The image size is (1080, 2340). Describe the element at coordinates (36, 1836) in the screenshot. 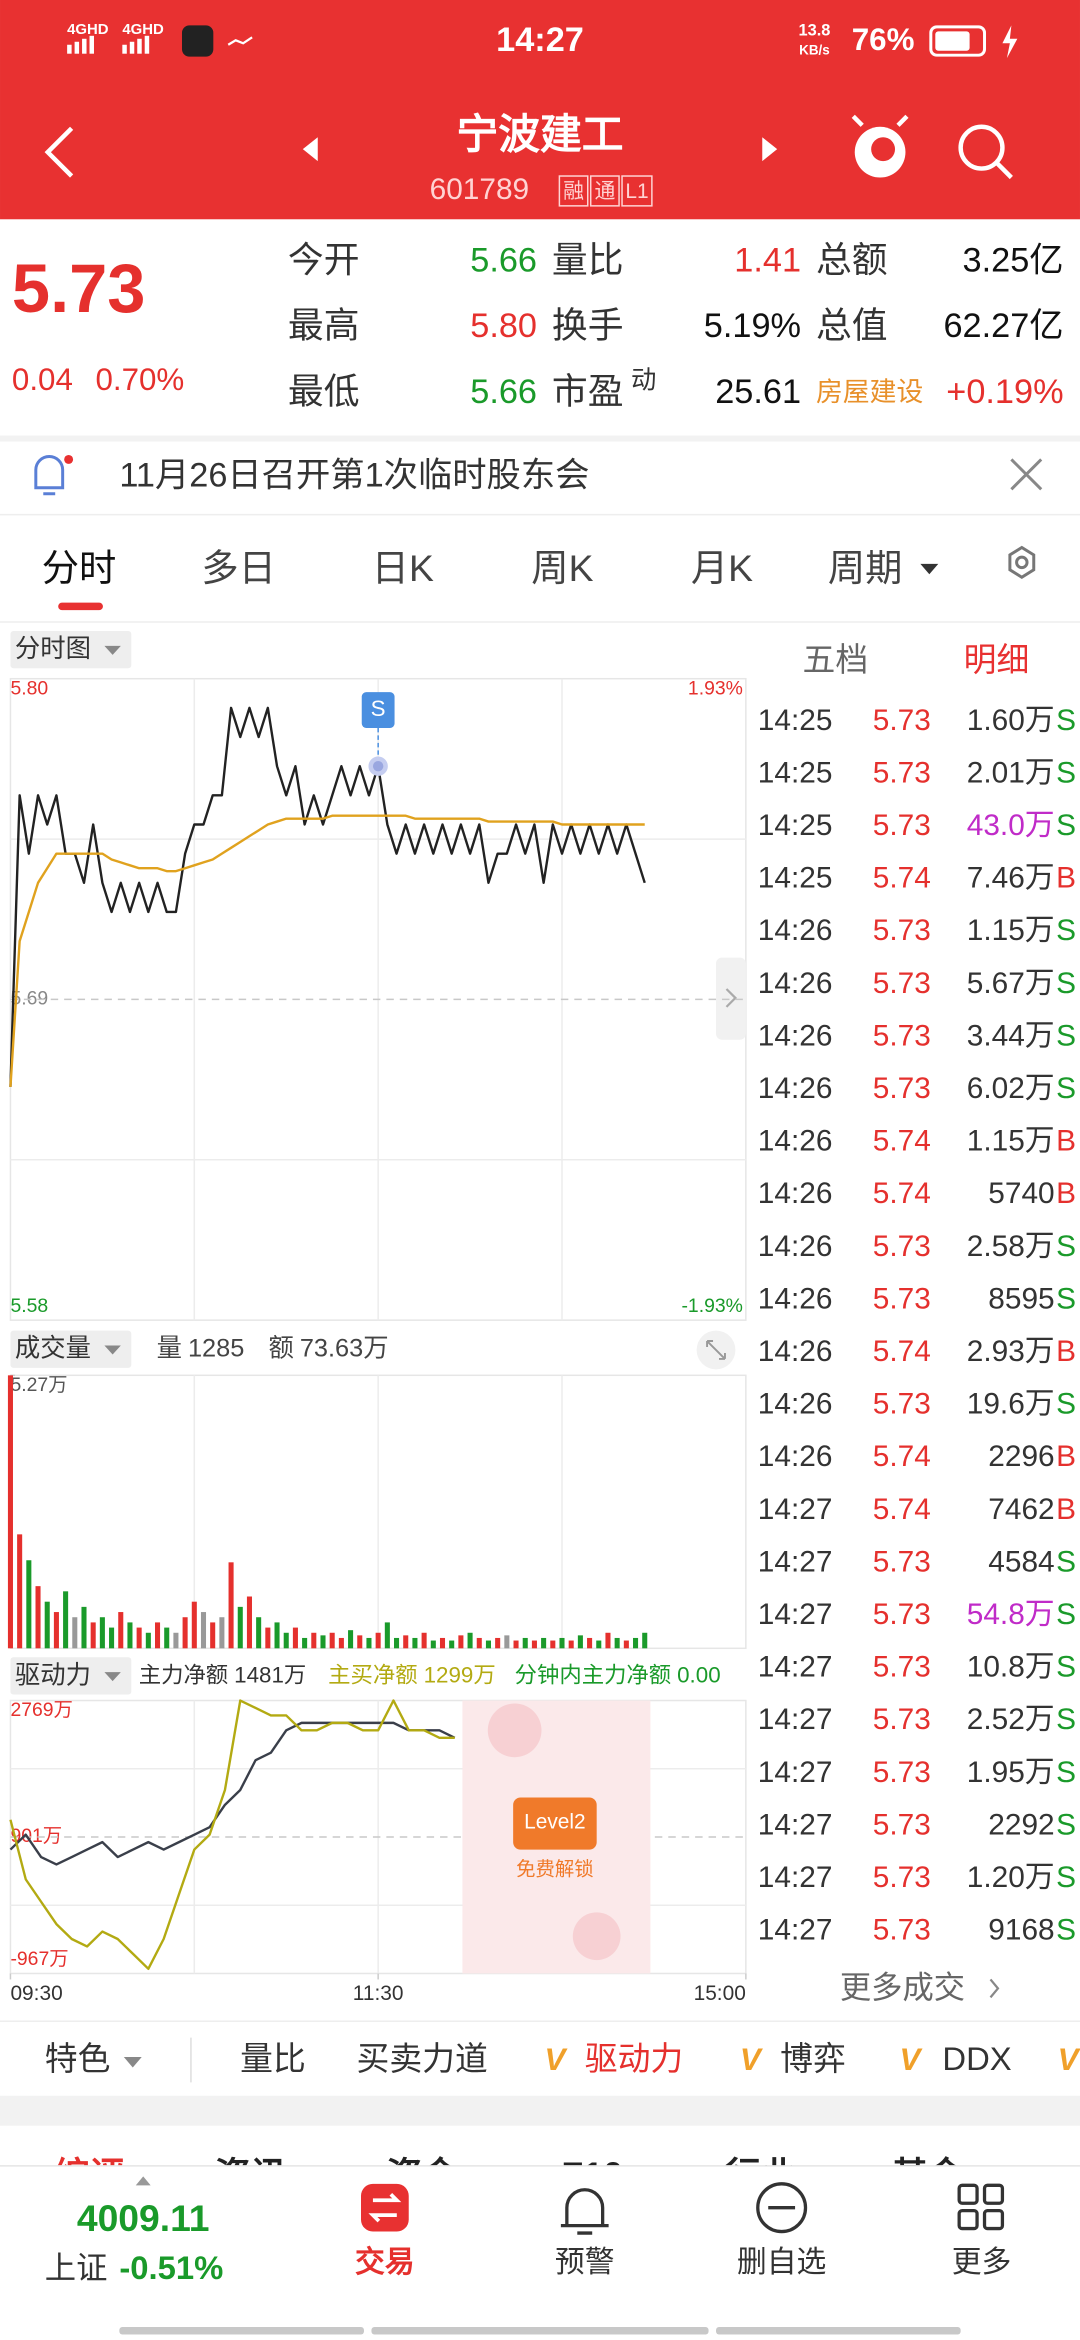

I see `y-tick-label: 901万` at that location.